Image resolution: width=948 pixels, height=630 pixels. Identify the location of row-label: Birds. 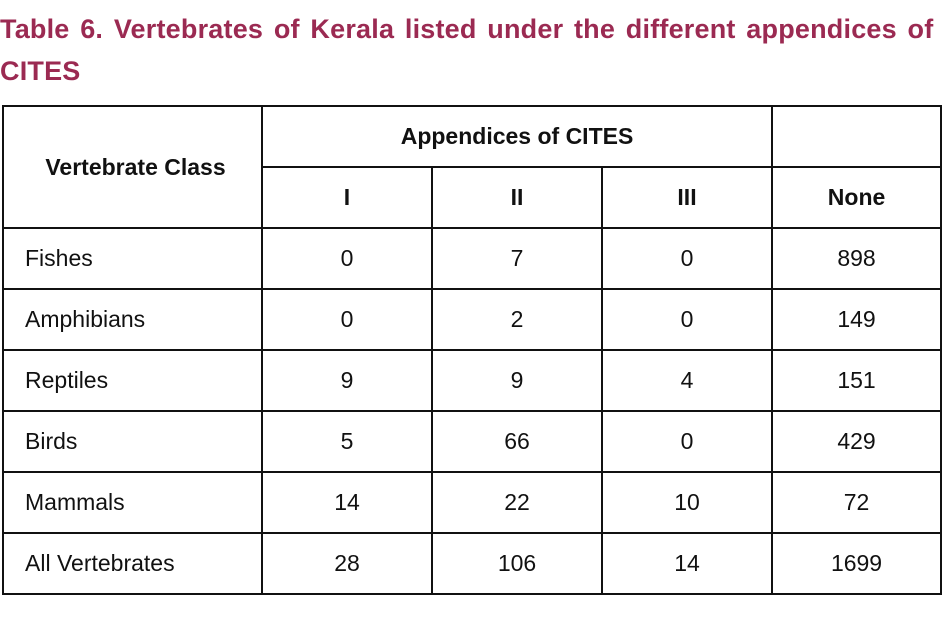
(132, 441).